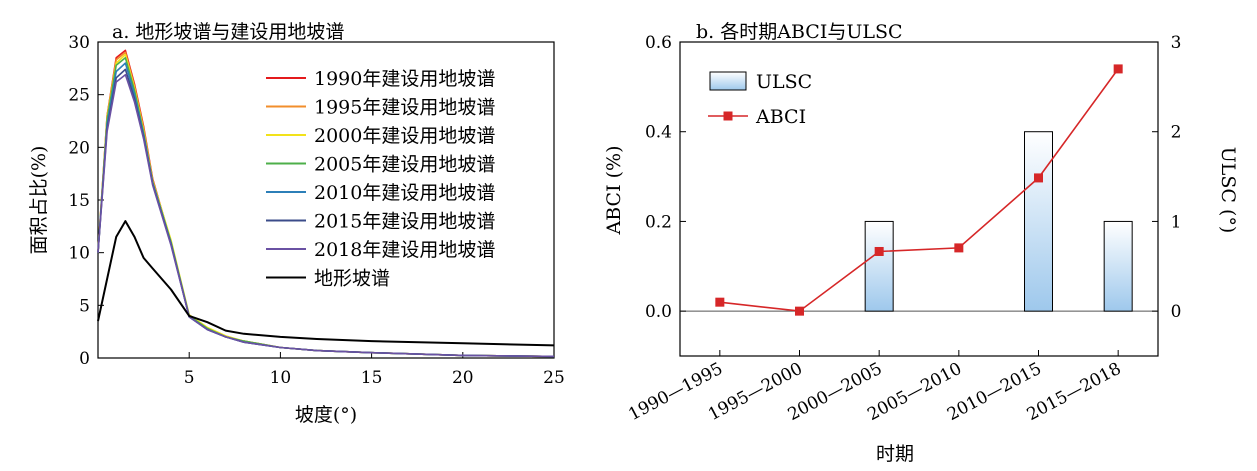  Describe the element at coordinates (404, 250) in the screenshot. I see `a-legend-label: 2018年建设用地坡谱` at that location.